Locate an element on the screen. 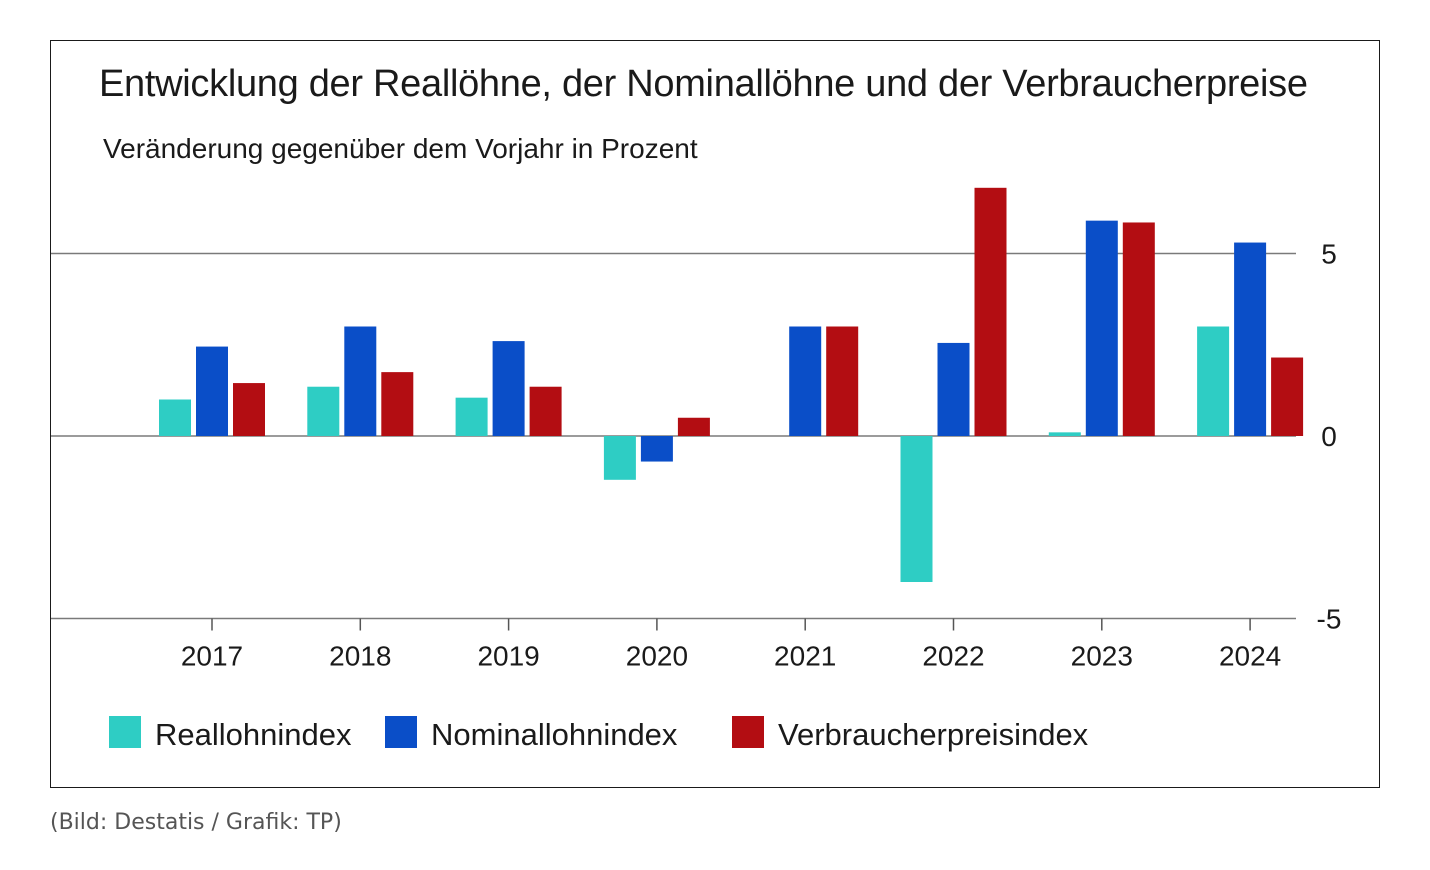 The height and width of the screenshot is (870, 1430). legend-label: Reallohnindex is located at coordinates (253, 734).